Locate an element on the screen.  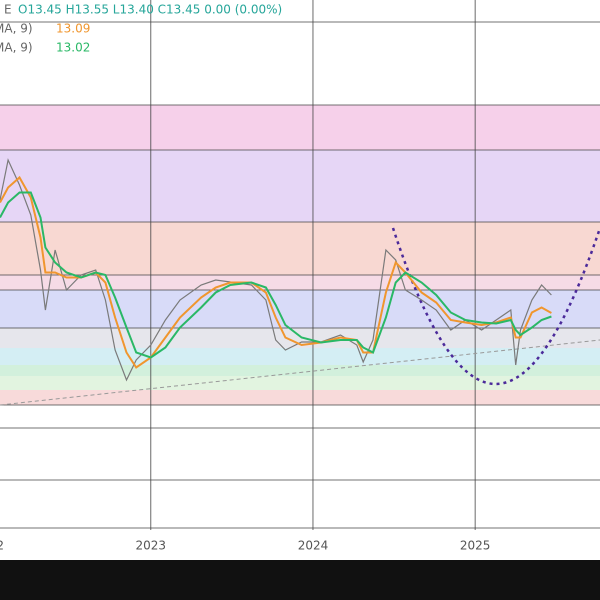
x-tick-label: 2024 is located at coordinates (313, 546).